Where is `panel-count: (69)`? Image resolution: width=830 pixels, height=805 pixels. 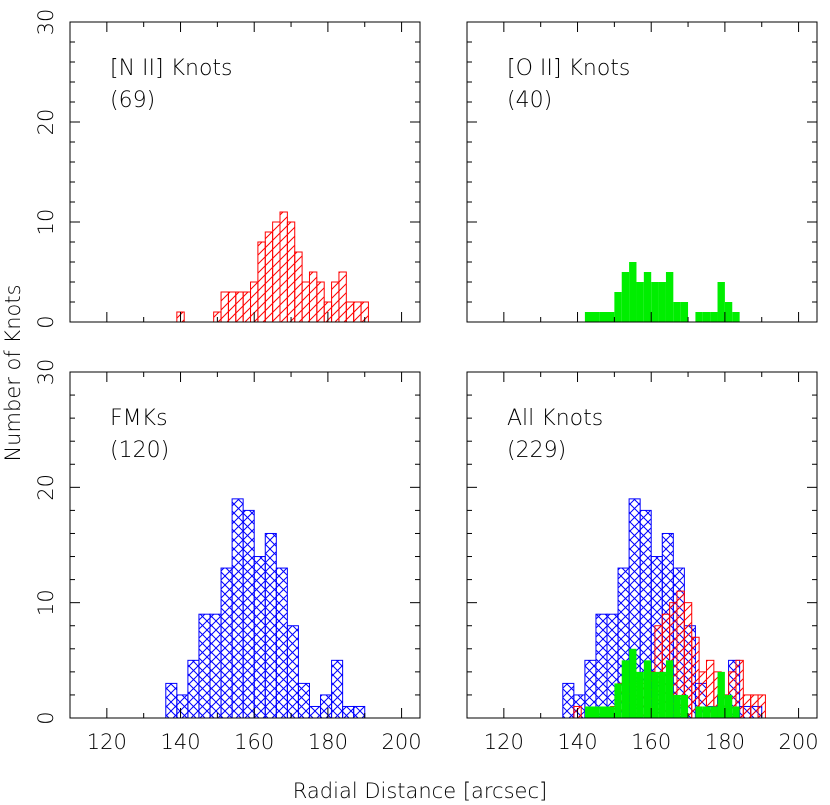
panel-count: (69) is located at coordinates (132, 100).